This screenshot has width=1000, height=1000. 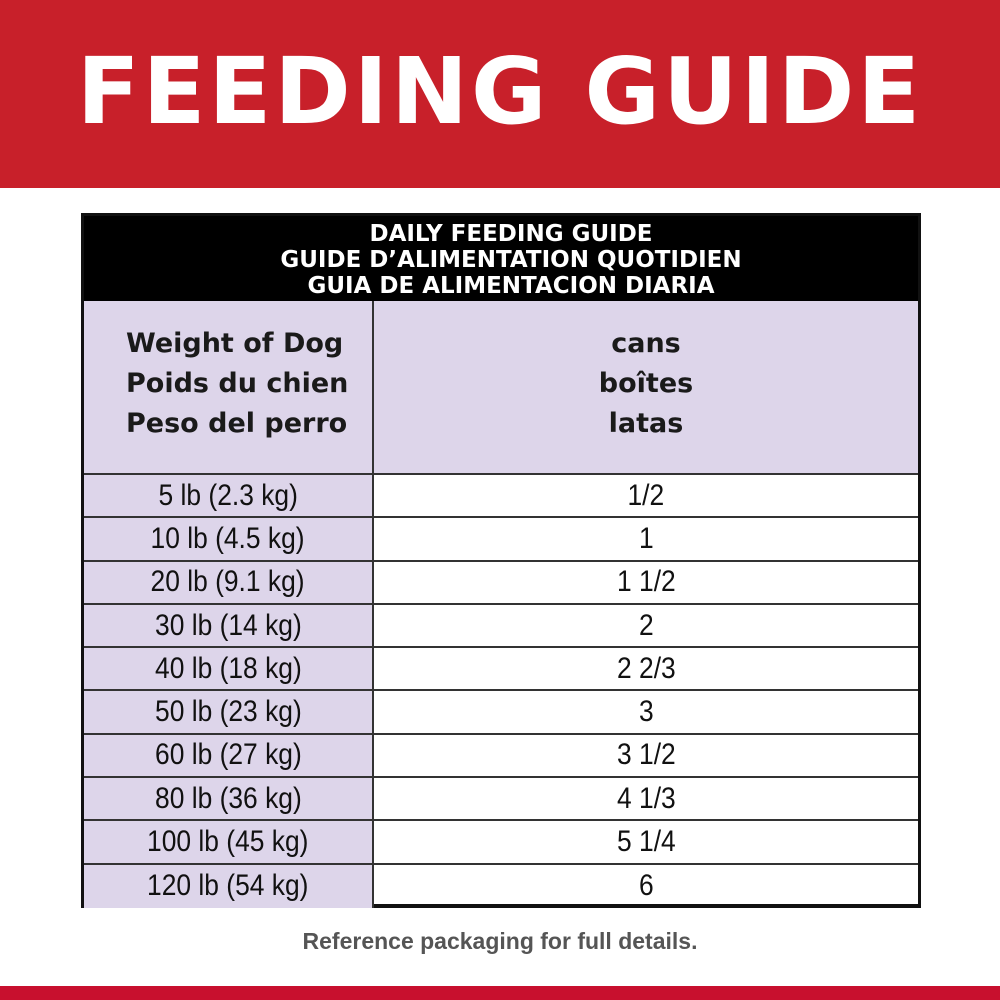 I want to click on table-row: 80 lb (36 kg) 4 1/3, so click(x=501, y=800).